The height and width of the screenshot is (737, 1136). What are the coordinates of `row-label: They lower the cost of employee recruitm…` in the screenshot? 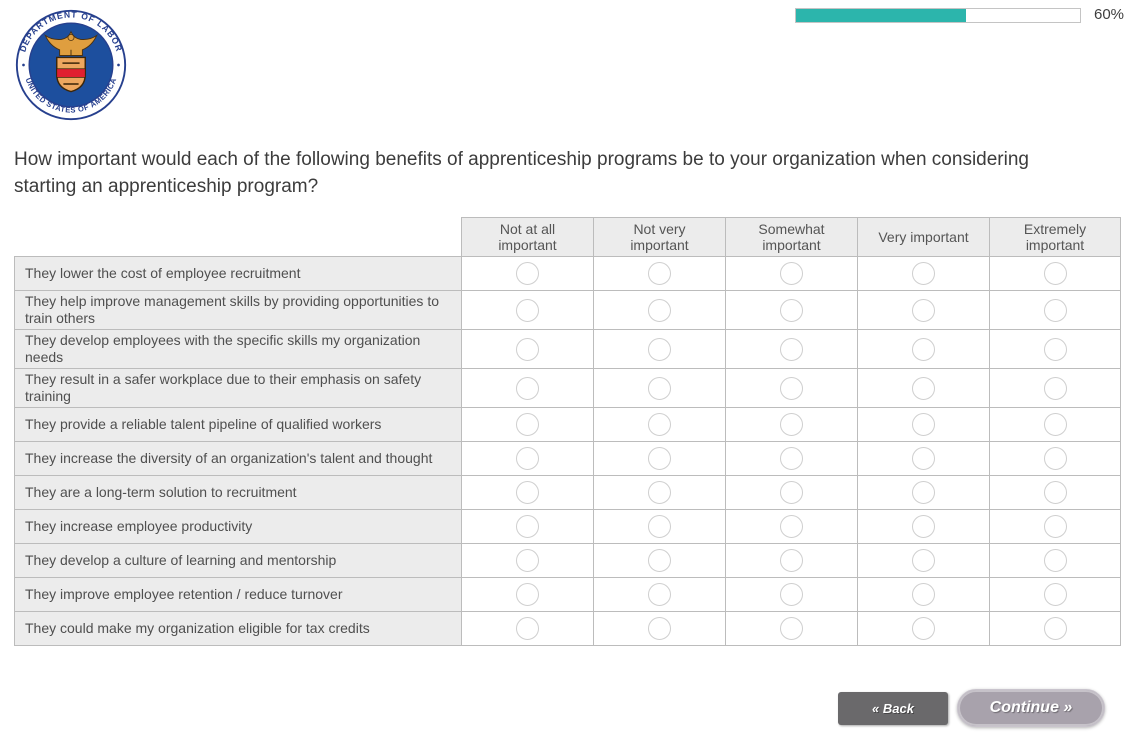 It's located at (238, 273).